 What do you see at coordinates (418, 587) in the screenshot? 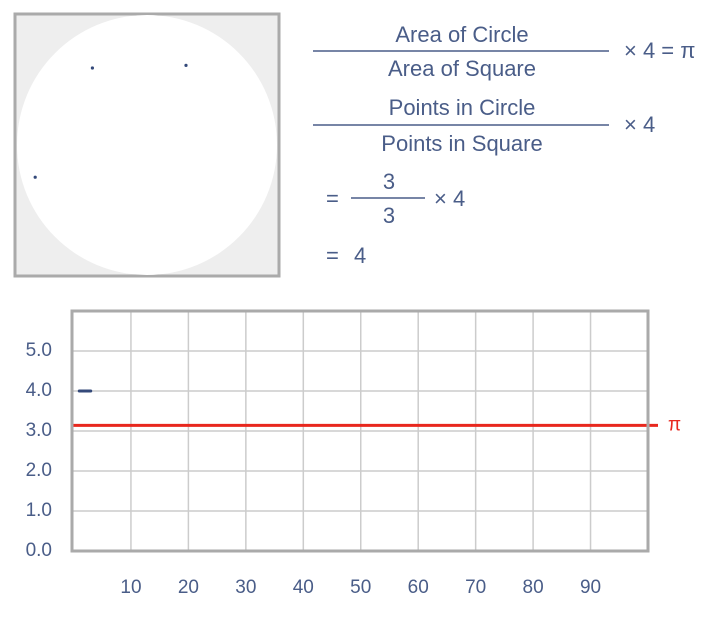
I see `x-tick-label: 60` at bounding box center [418, 587].